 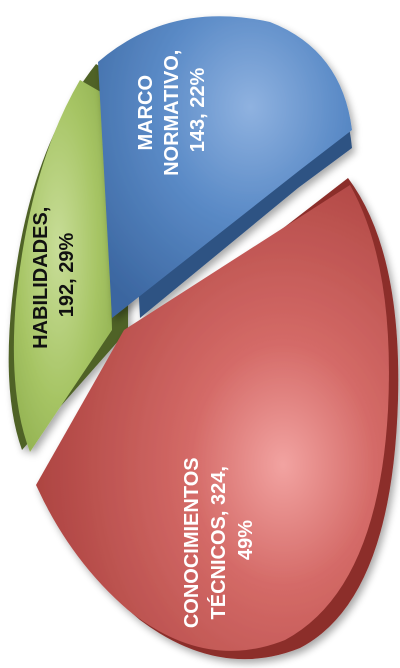 I want to click on slice-label-line: TÉCNICOS, 324,, so click(x=218, y=542).